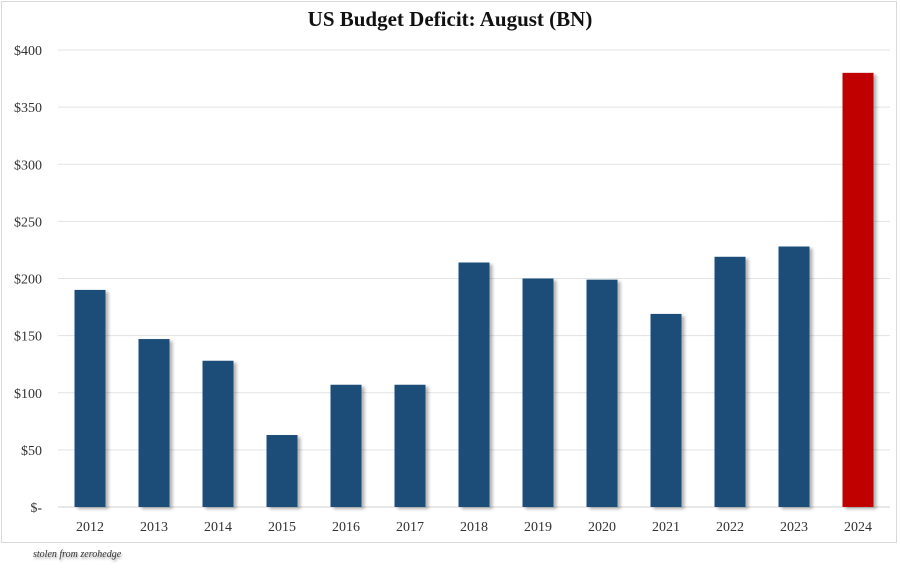 The width and height of the screenshot is (900, 569). I want to click on y-tick-label: $-, so click(36, 508).